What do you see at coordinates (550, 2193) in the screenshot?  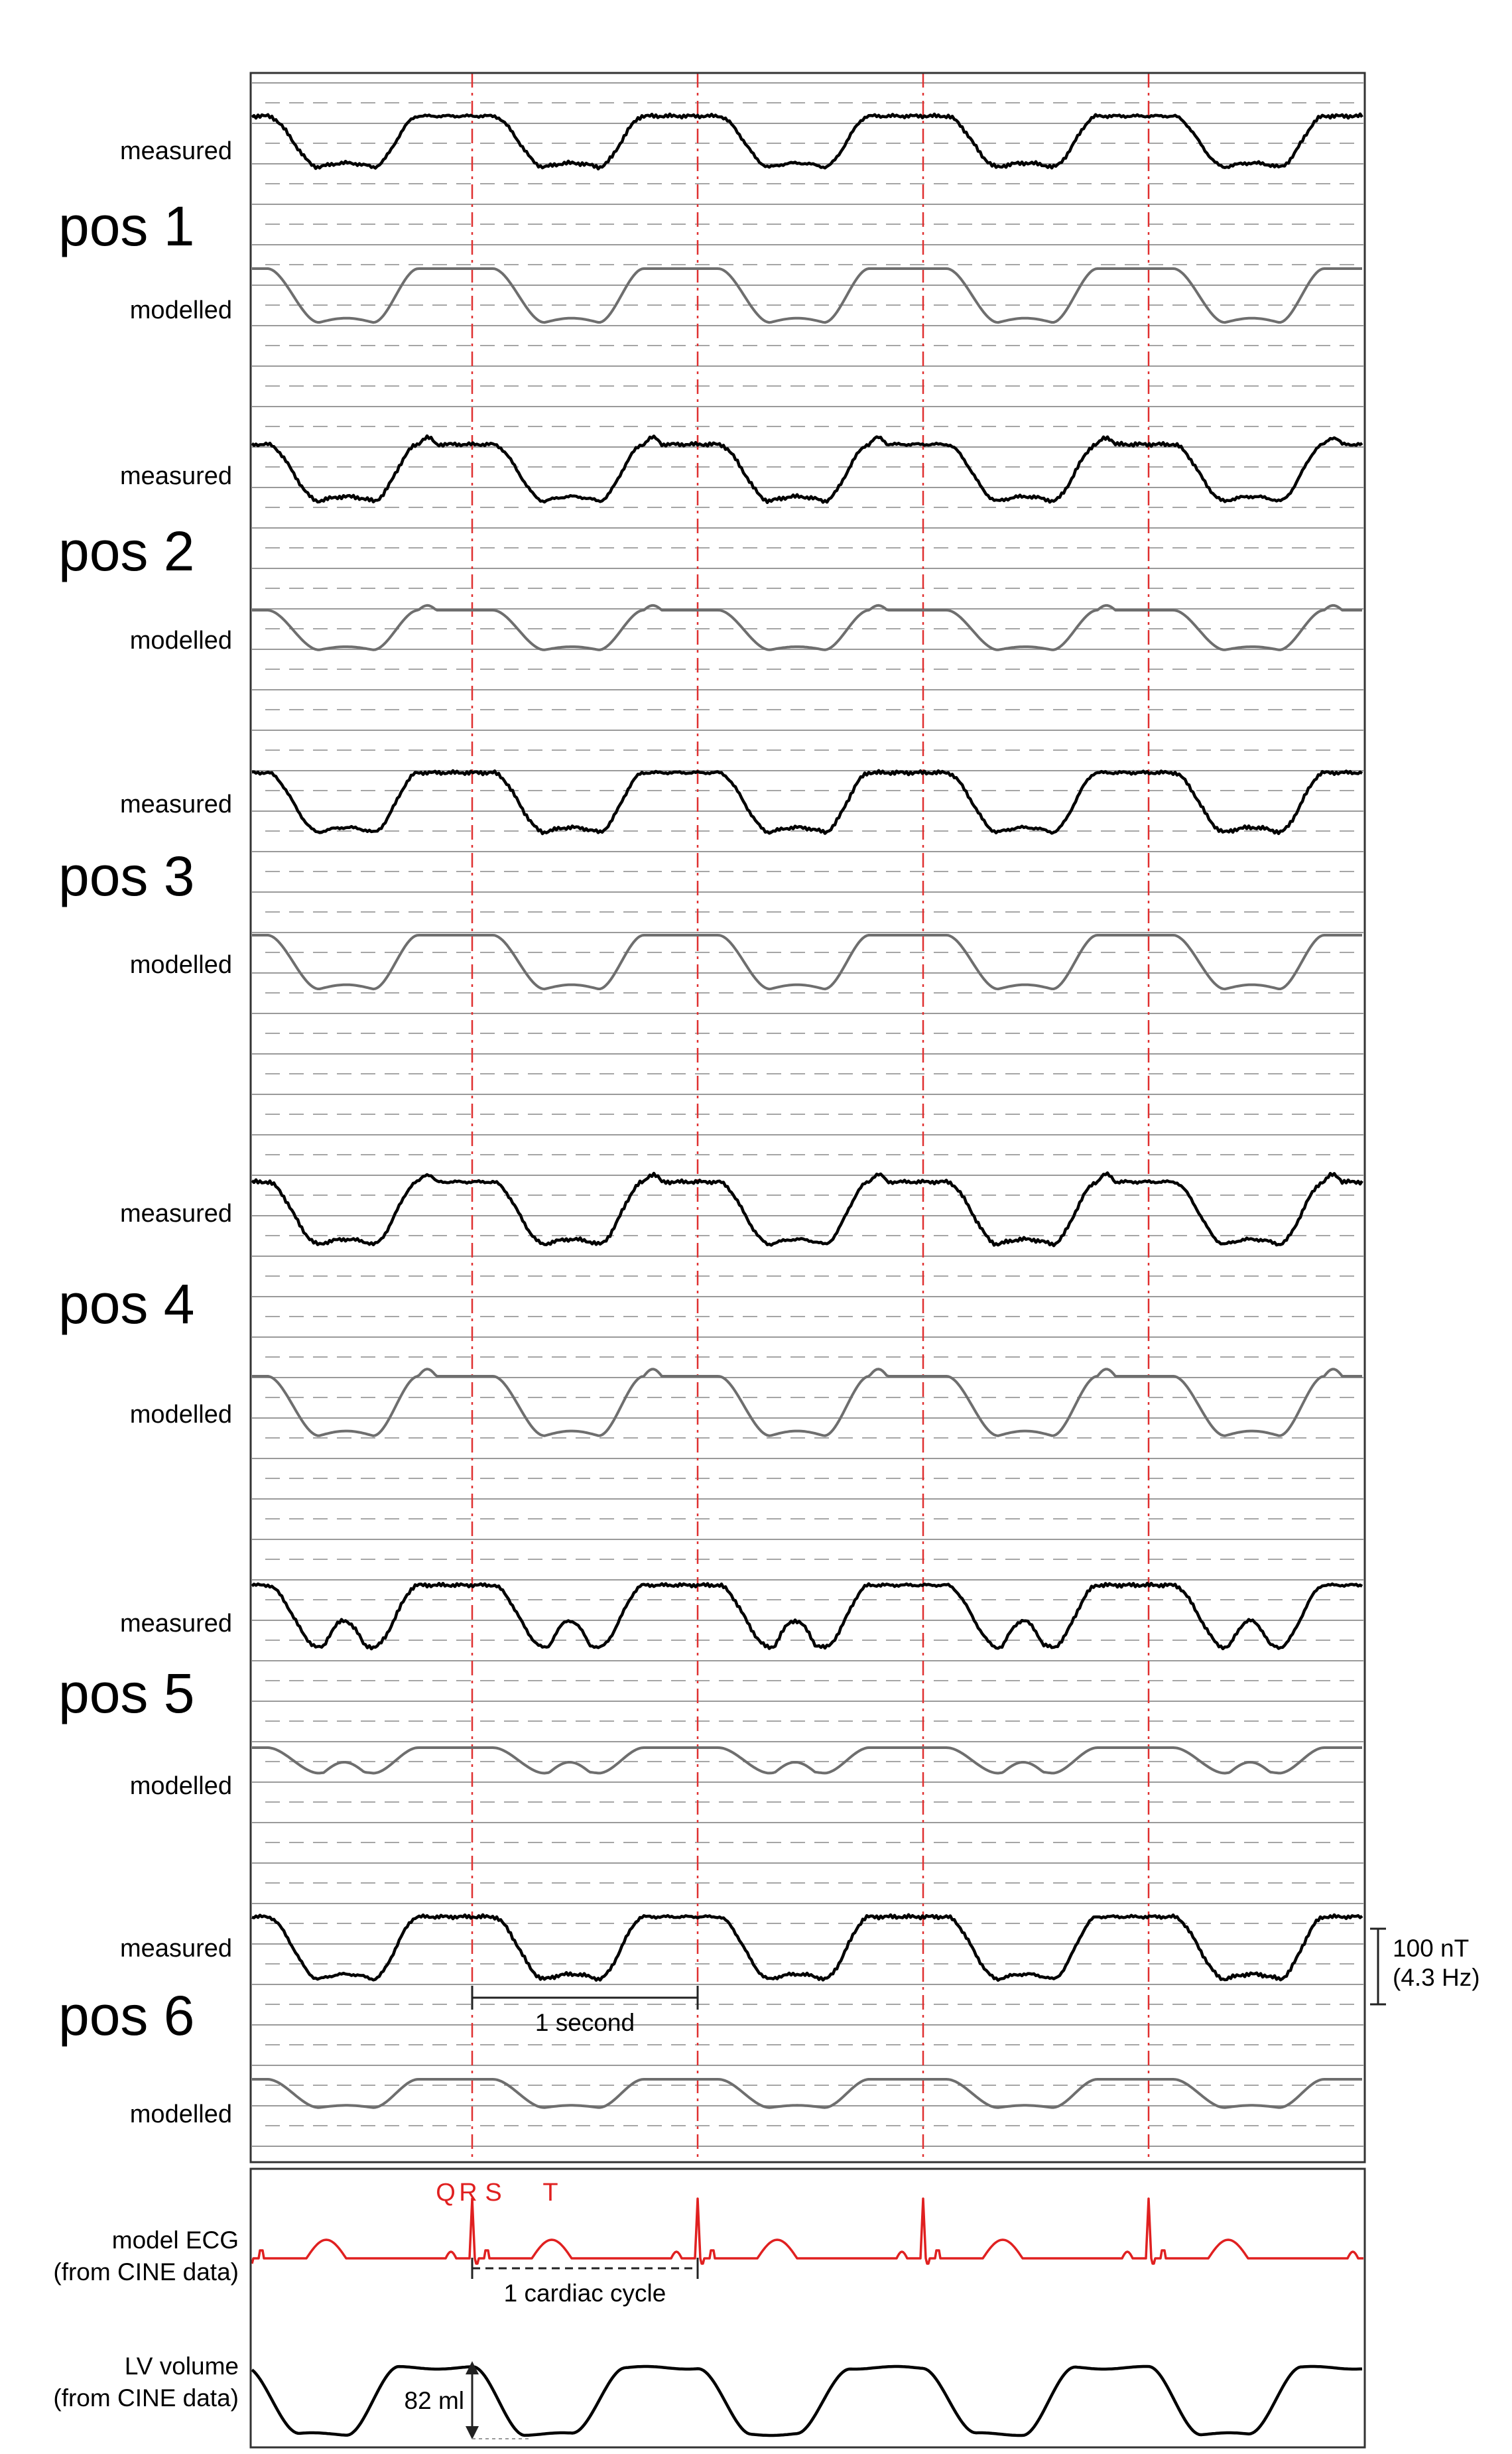 I see `ecg-wave-letter: T` at bounding box center [550, 2193].